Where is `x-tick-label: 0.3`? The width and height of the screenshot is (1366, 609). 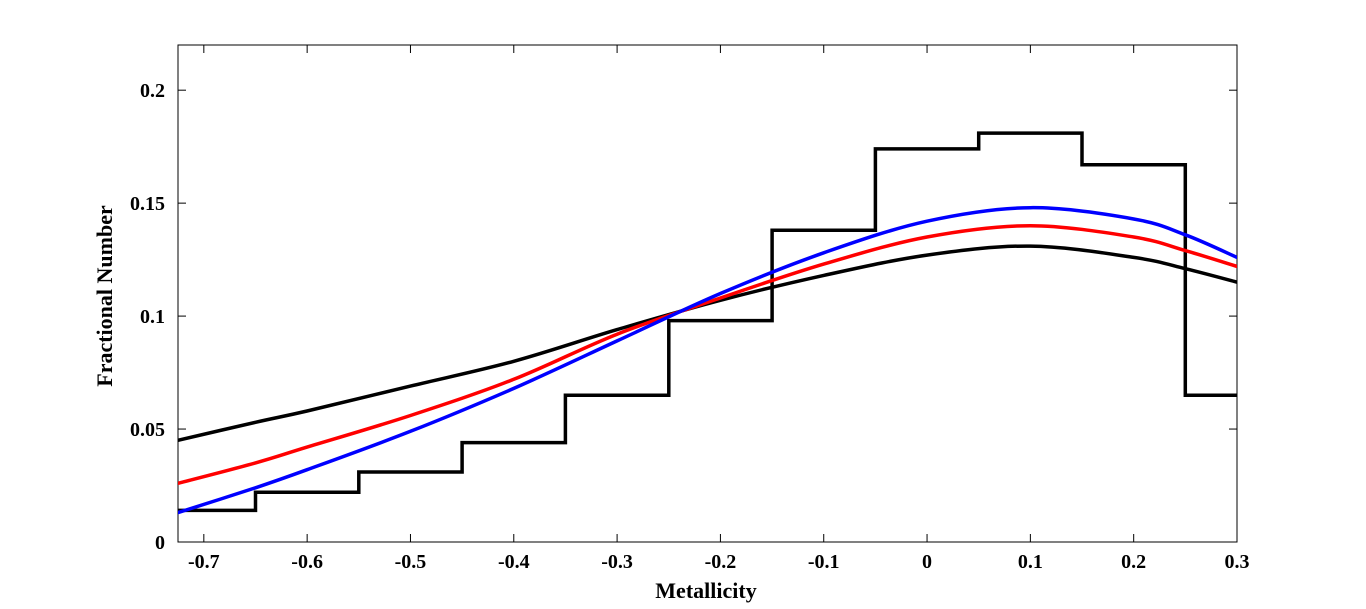 x-tick-label: 0.3 is located at coordinates (1237, 562).